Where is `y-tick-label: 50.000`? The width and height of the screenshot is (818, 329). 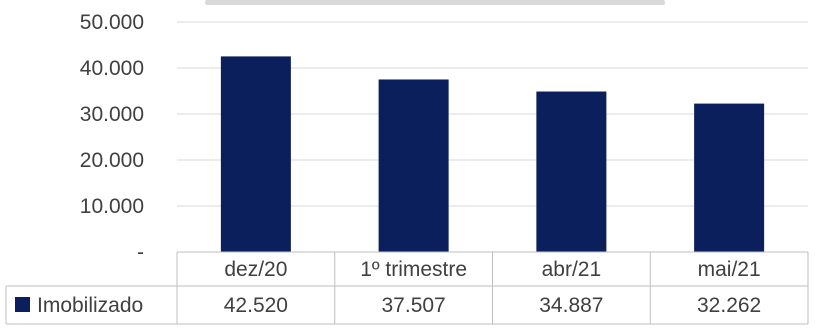
y-tick-label: 50.000 is located at coordinates (112, 22).